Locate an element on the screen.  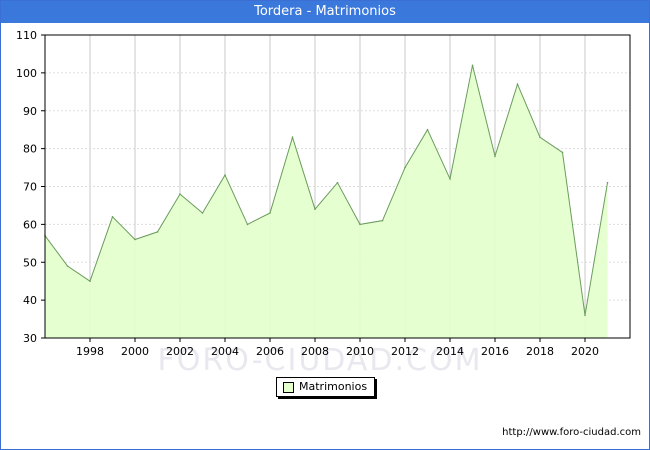
y-tick-label: 30 is located at coordinates (30, 338).